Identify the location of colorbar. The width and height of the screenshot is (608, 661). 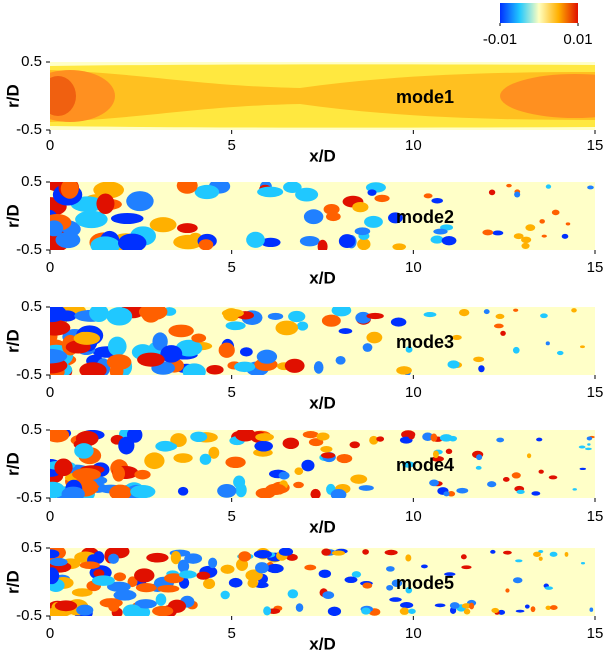
(539, 13).